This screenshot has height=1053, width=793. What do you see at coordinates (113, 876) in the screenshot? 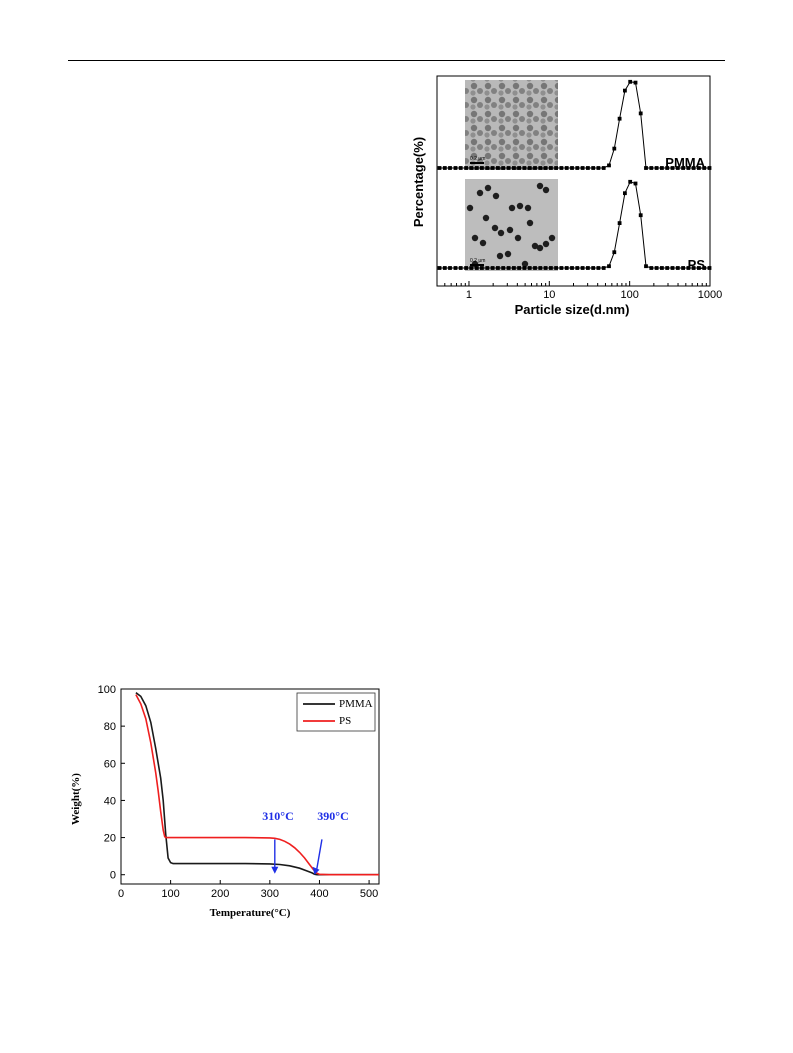
I see `tga-ytick-label-0: 0` at bounding box center [113, 876].